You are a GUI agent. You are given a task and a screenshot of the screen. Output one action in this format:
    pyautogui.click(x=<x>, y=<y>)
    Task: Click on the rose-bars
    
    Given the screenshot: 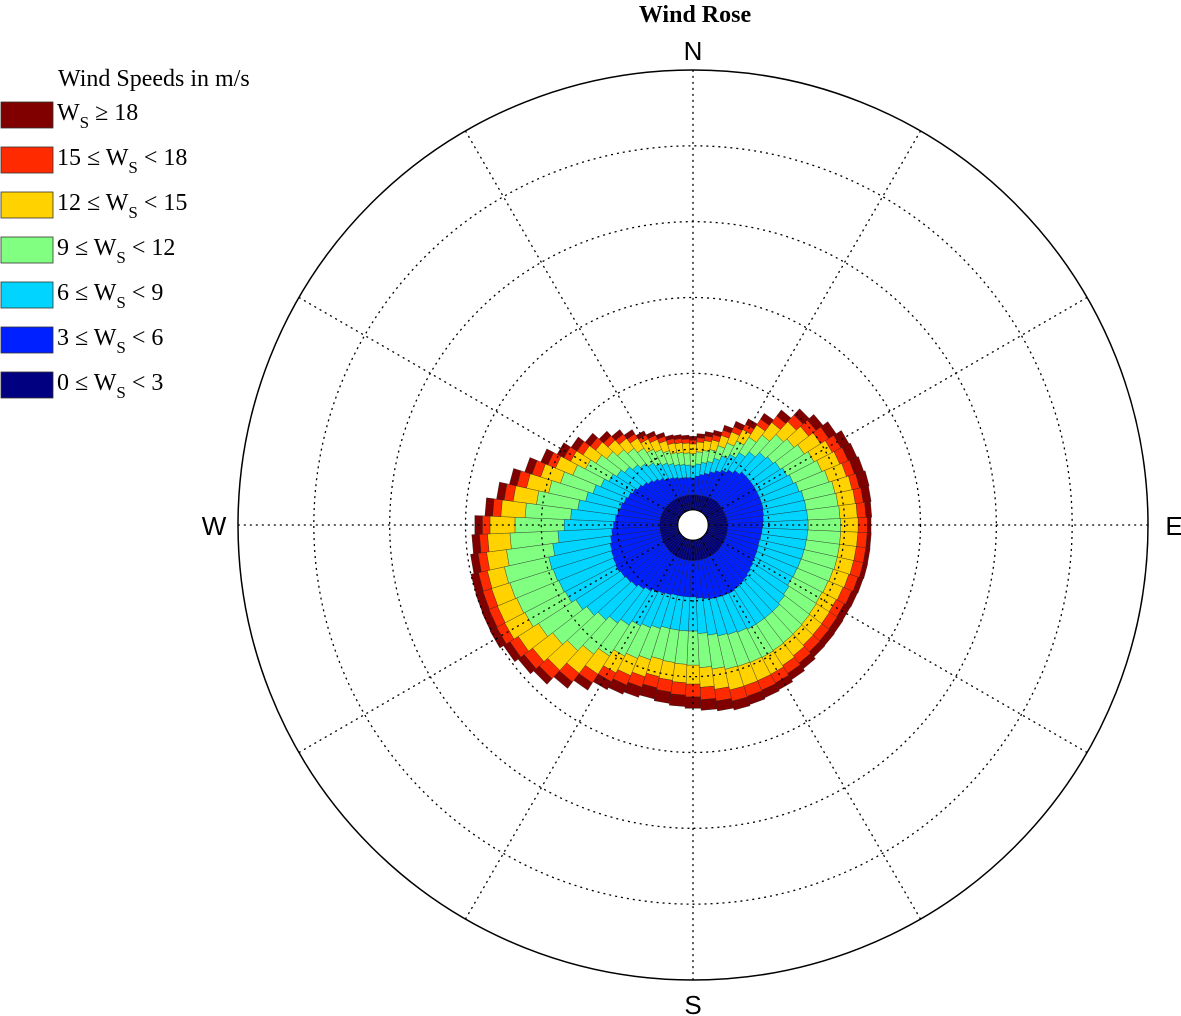 What is the action you would take?
    pyautogui.click(x=671, y=560)
    